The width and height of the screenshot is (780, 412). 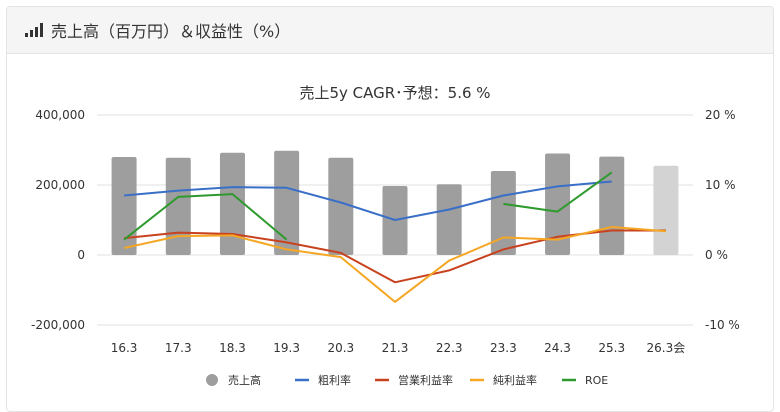 I want to click on x-tick-label: 25.3, so click(x=611, y=348).